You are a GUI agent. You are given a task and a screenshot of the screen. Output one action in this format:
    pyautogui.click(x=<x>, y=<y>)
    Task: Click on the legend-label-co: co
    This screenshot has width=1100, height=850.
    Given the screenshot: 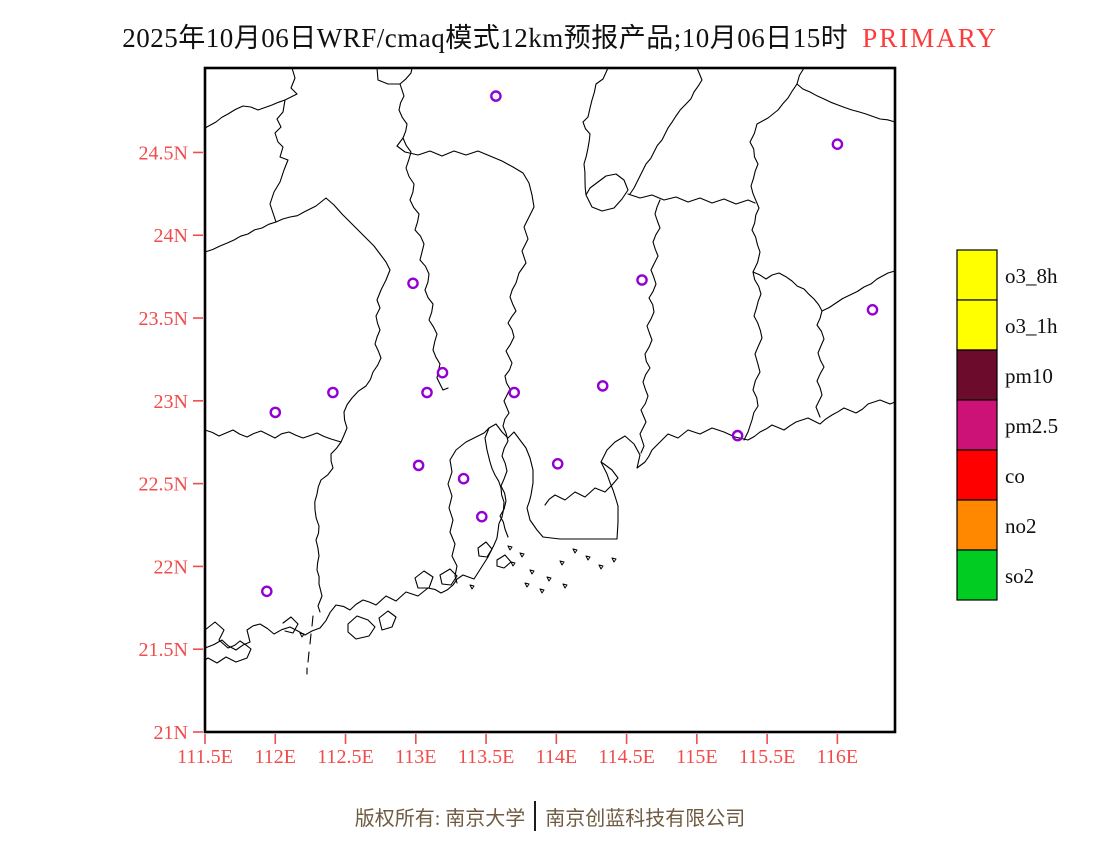 What is the action you would take?
    pyautogui.click(x=1015, y=476)
    